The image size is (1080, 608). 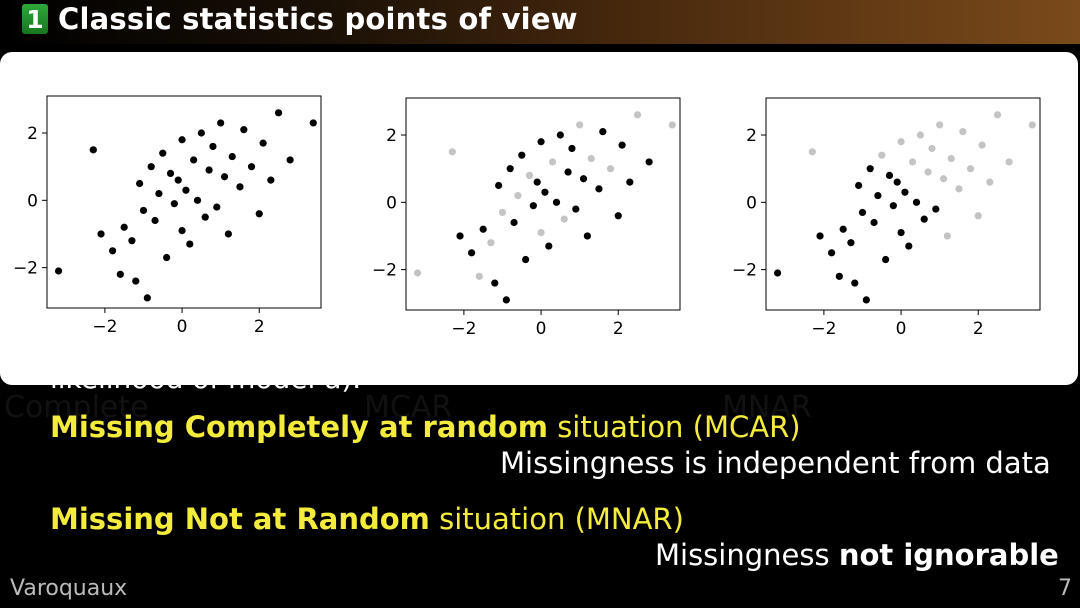 What do you see at coordinates (775, 463) in the screenshot?
I see `mcar-note: Missingness is independent from data` at bounding box center [775, 463].